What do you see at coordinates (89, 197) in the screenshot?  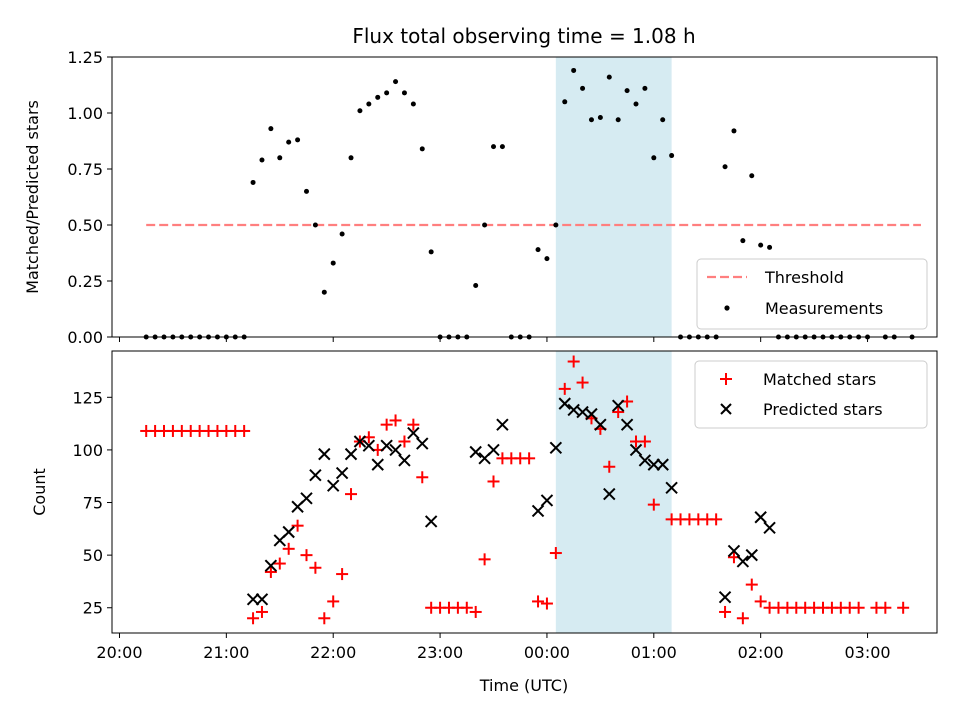 I see `top-y-ticks: 0.00 0.25 0.50 0.75 1.00 1.25` at bounding box center [89, 197].